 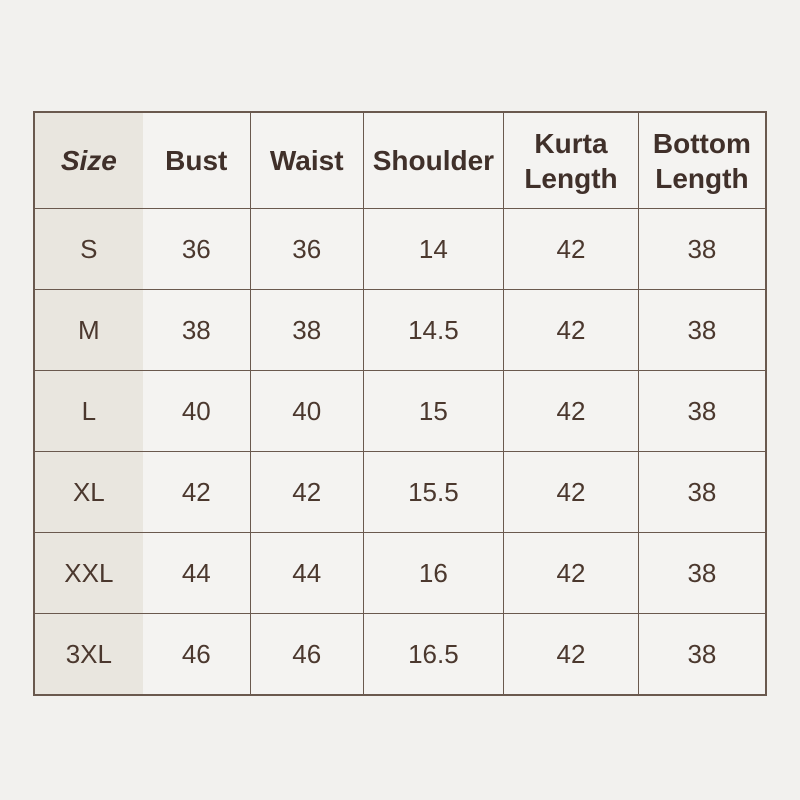 I want to click on bust-cell: 46, so click(x=196, y=654).